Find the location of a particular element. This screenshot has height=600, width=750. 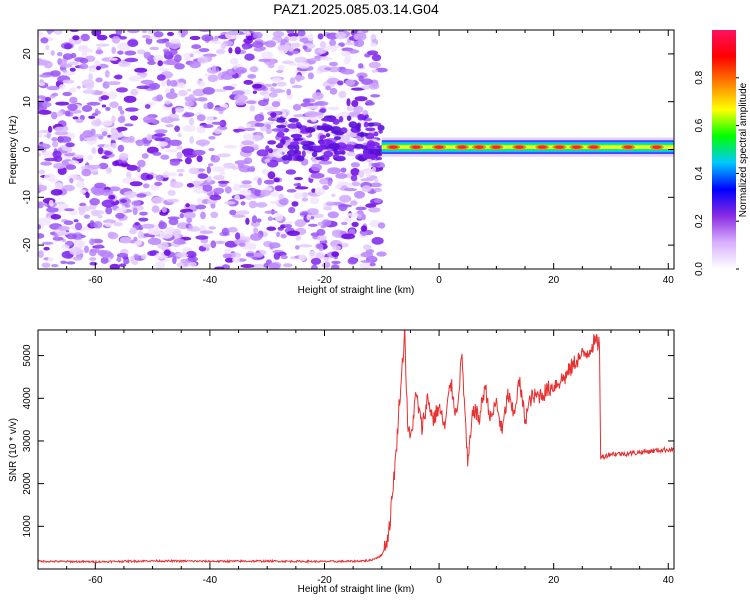

spectrogram-x-tick-label: -20 is located at coordinates (324, 280).